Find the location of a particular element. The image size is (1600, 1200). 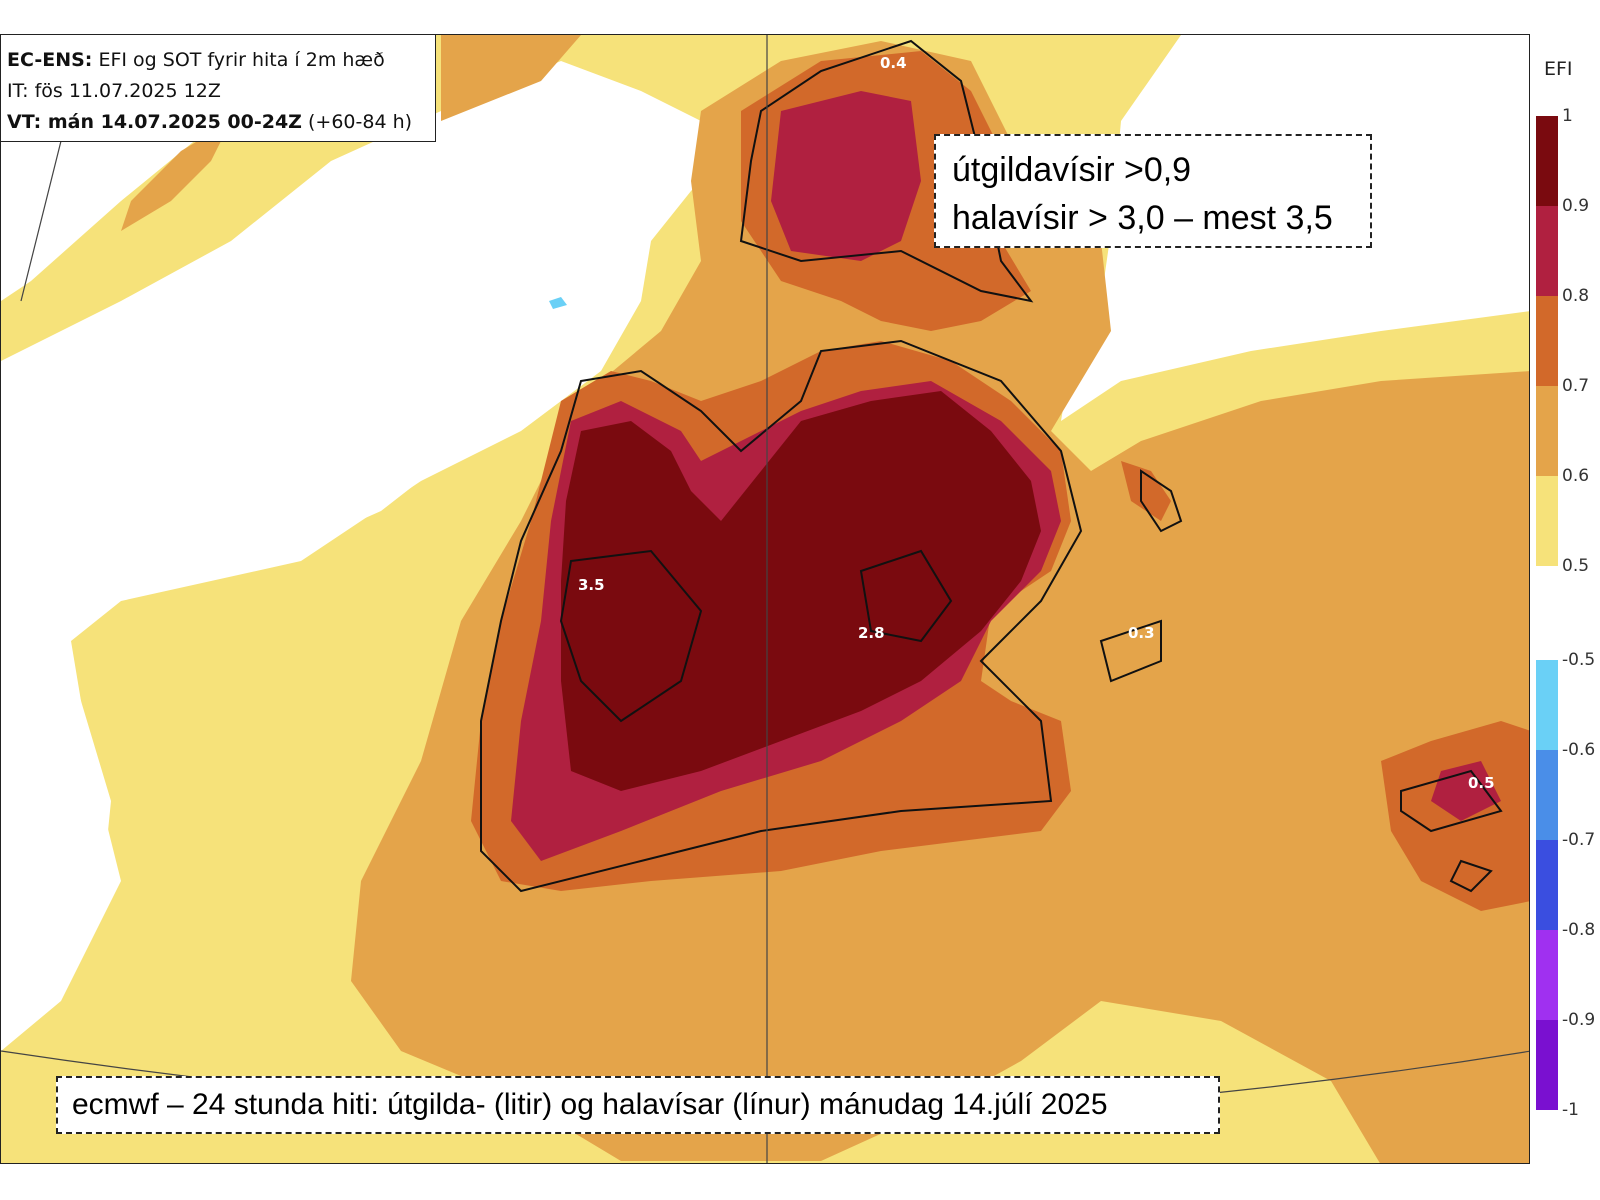

info-line-init-time: IT: fös 11.07.2025 12Z is located at coordinates (114, 91).